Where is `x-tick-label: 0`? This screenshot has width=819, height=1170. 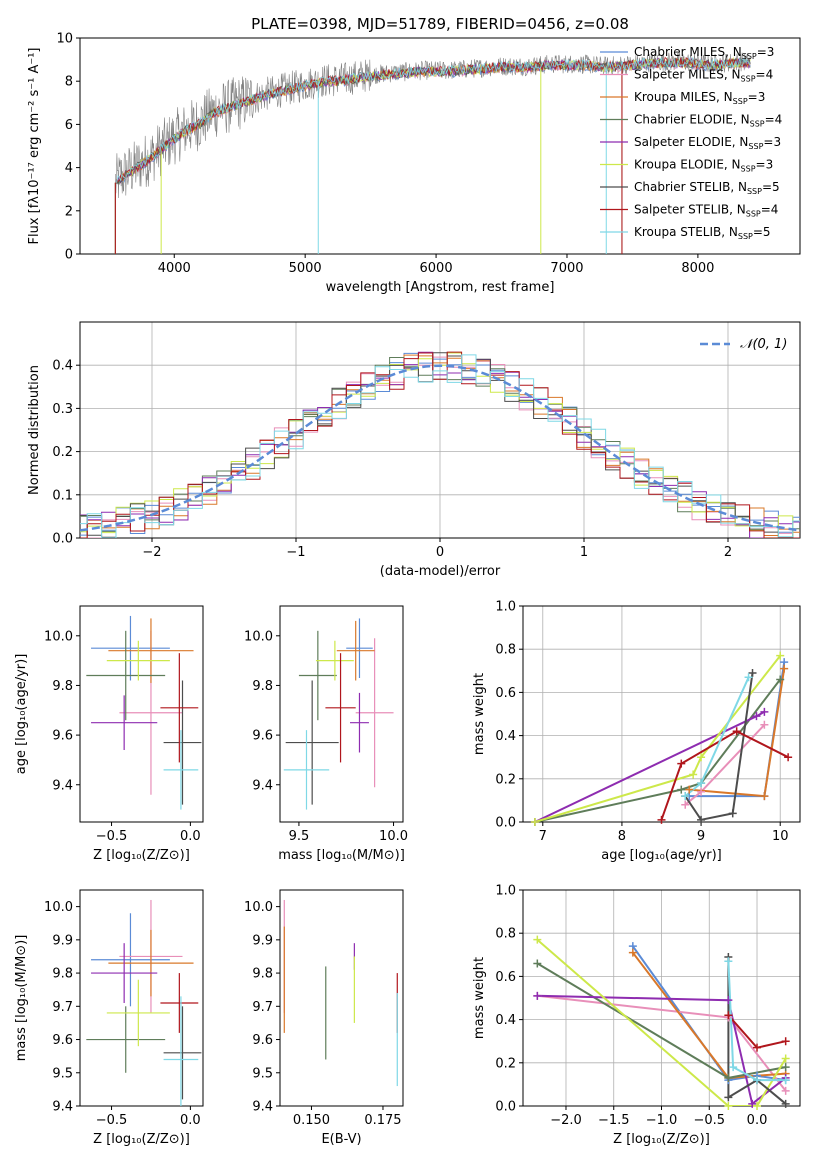 x-tick-label: 0 is located at coordinates (440, 552).